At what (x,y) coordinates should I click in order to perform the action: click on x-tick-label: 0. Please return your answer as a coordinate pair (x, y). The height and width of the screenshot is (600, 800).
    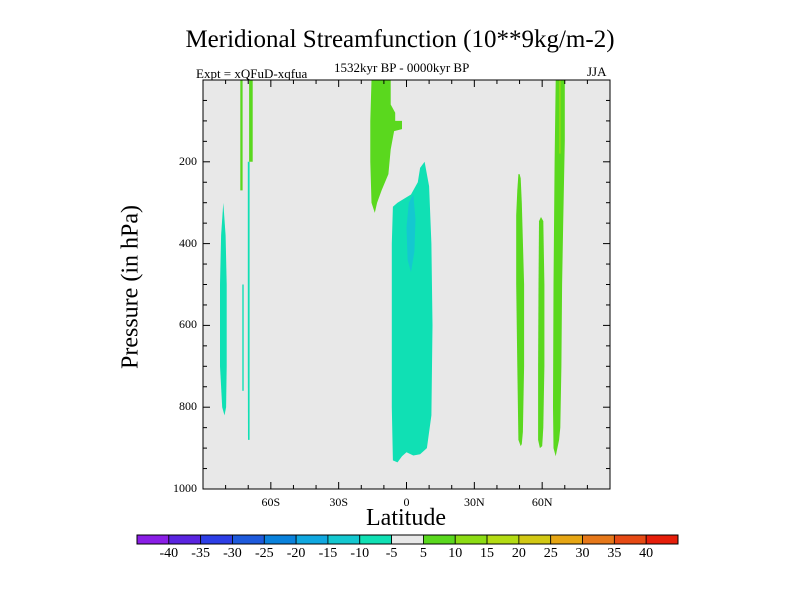
    Looking at the image, I should click on (406, 502).